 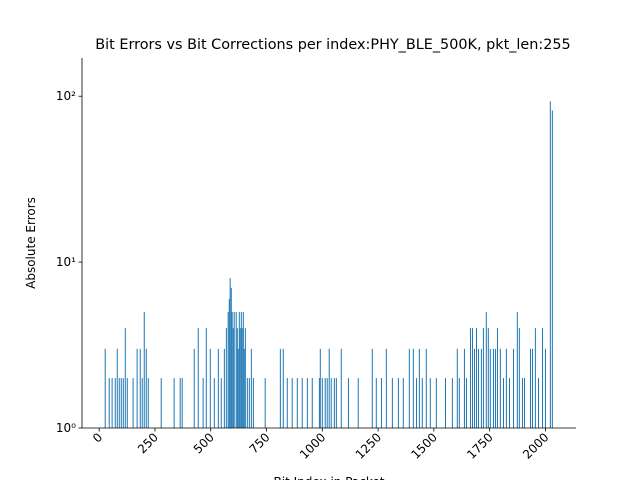 What do you see at coordinates (66, 262) in the screenshot?
I see `y-tick-label: 10¹` at bounding box center [66, 262].